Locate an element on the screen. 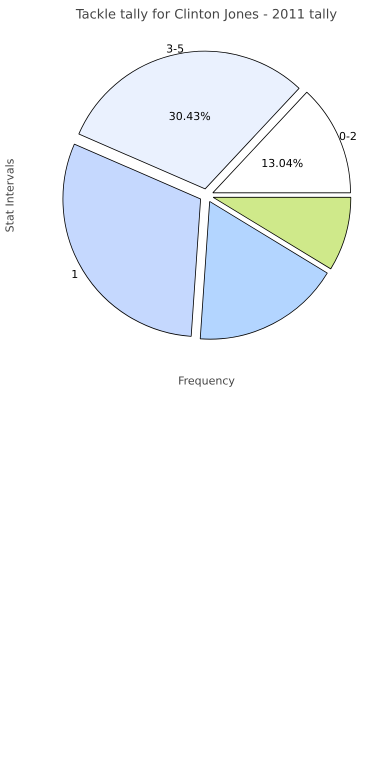 The width and height of the screenshot is (390, 780). chart-title: Tackle tally for Clinton Jones - 2011 tally is located at coordinates (206, 15).